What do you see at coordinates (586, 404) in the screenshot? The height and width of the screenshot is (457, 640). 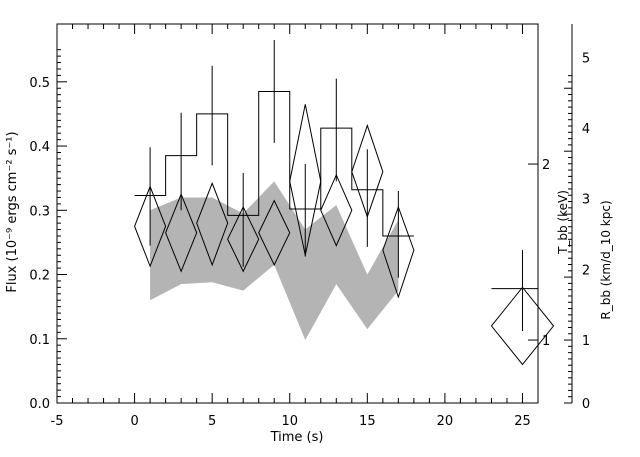 I see `right-outer-tick-label: 0` at bounding box center [586, 404].